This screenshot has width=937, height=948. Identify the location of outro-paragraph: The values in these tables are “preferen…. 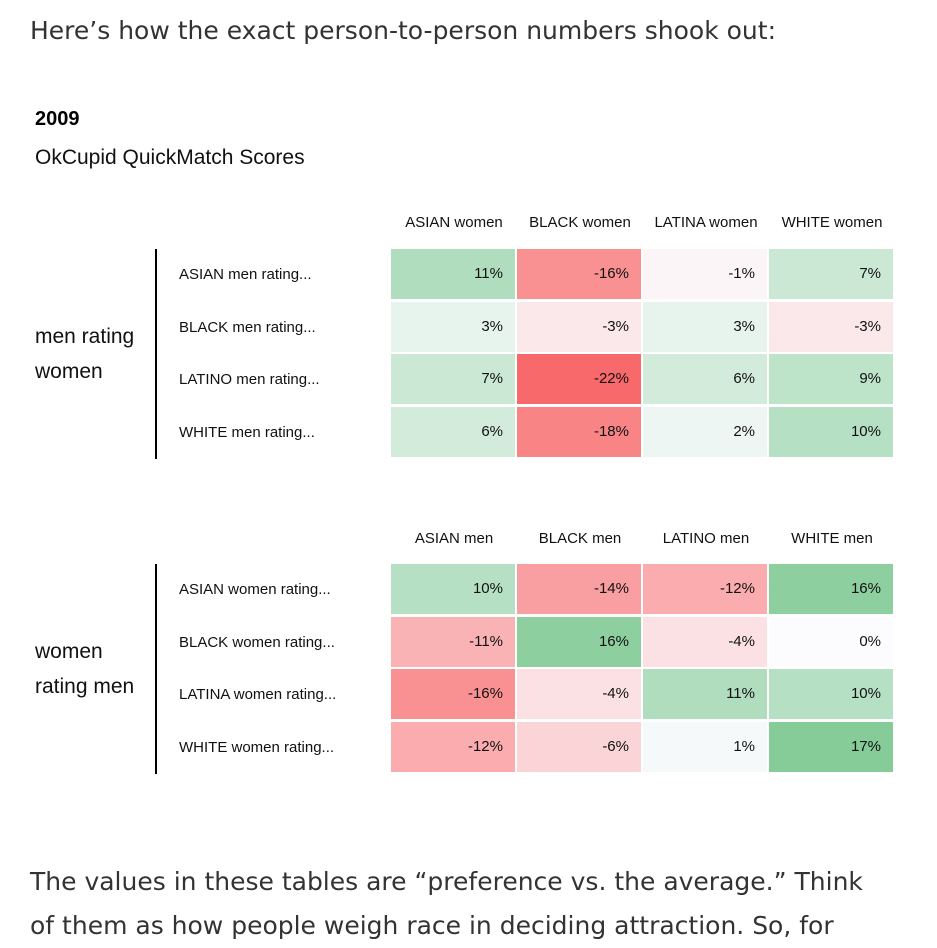
(446, 904).